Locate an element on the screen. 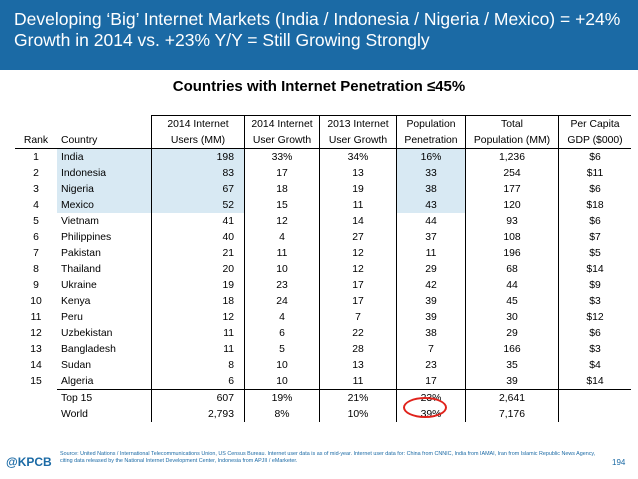  users-cell: 11 is located at coordinates (198, 349).